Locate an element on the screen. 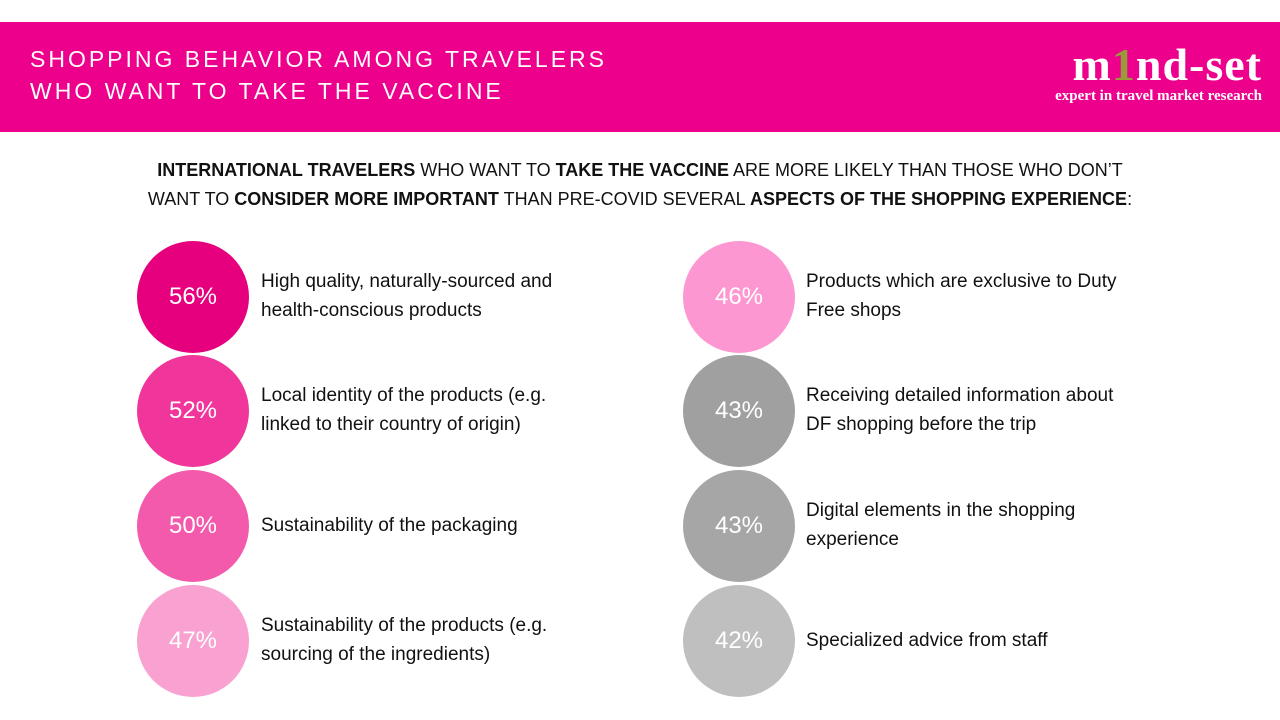 This screenshot has width=1280, height=720. item-line: DF shopping before the trip is located at coordinates (921, 424).